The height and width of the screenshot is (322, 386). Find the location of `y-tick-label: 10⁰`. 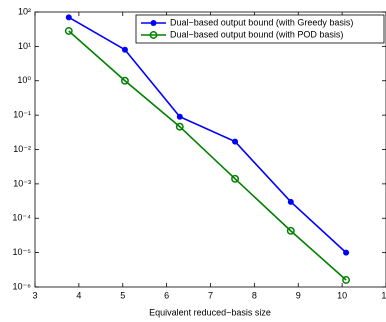

y-tick-label: 10⁰ is located at coordinates (24, 80).